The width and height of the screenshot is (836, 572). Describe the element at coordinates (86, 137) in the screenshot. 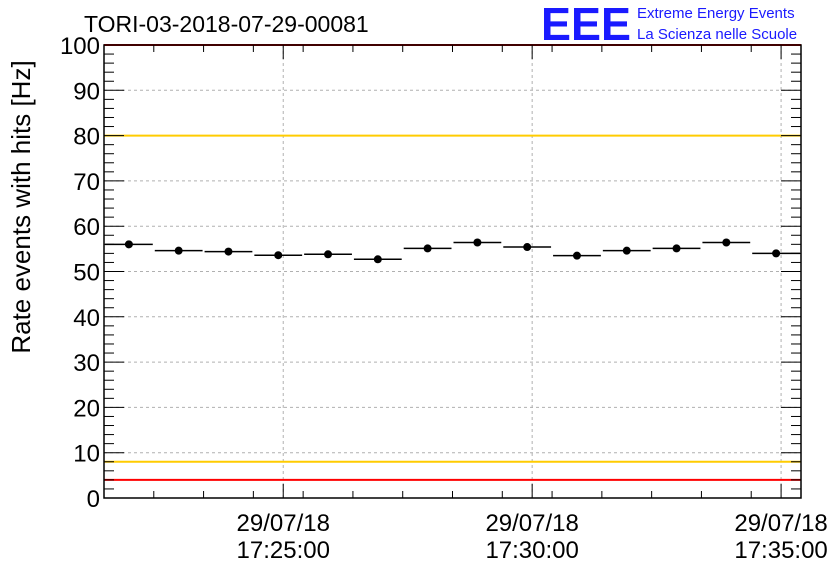

I see `y-tick-label: 80` at that location.